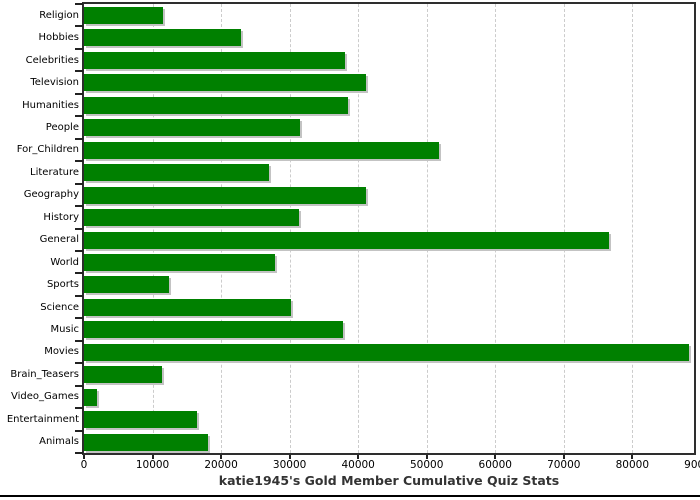  What do you see at coordinates (61, 352) in the screenshot?
I see `category-label: Movies` at bounding box center [61, 352].